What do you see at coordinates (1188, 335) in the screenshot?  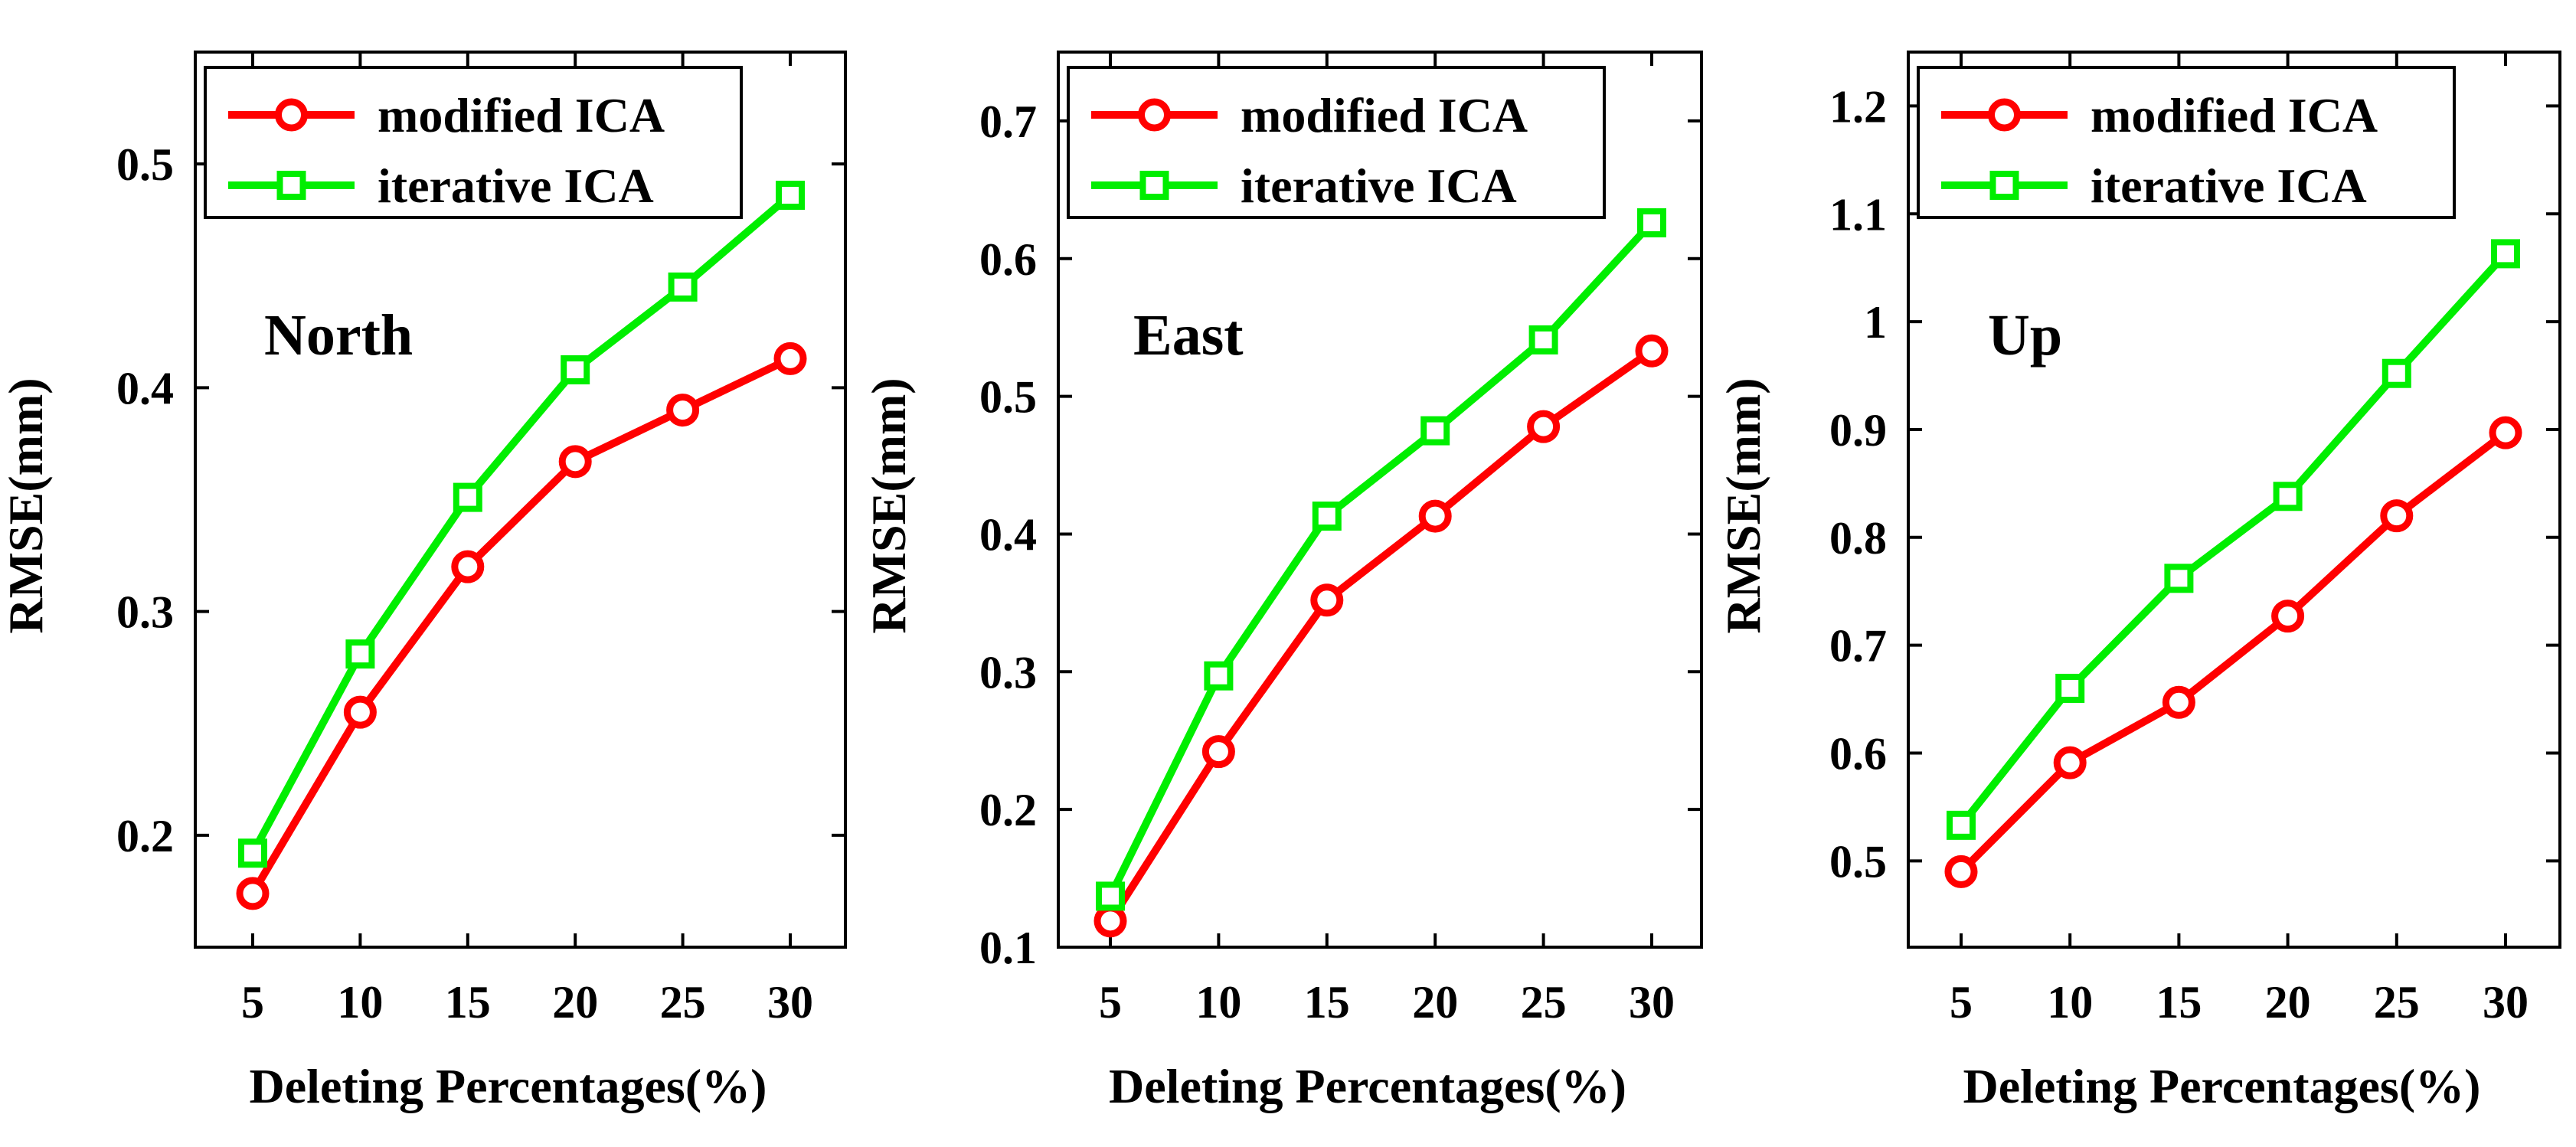 I see `panel-title: East` at bounding box center [1188, 335].